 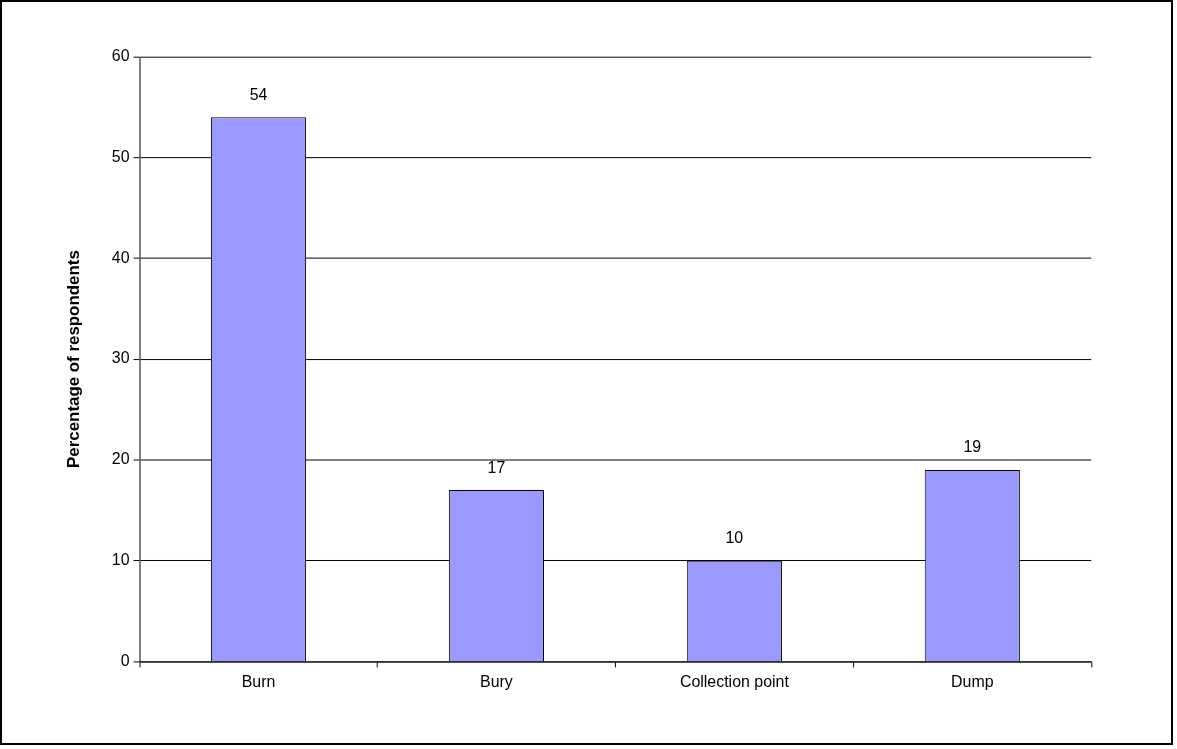 What do you see at coordinates (120, 459) in the screenshot?
I see `y-tick-label: 20` at bounding box center [120, 459].